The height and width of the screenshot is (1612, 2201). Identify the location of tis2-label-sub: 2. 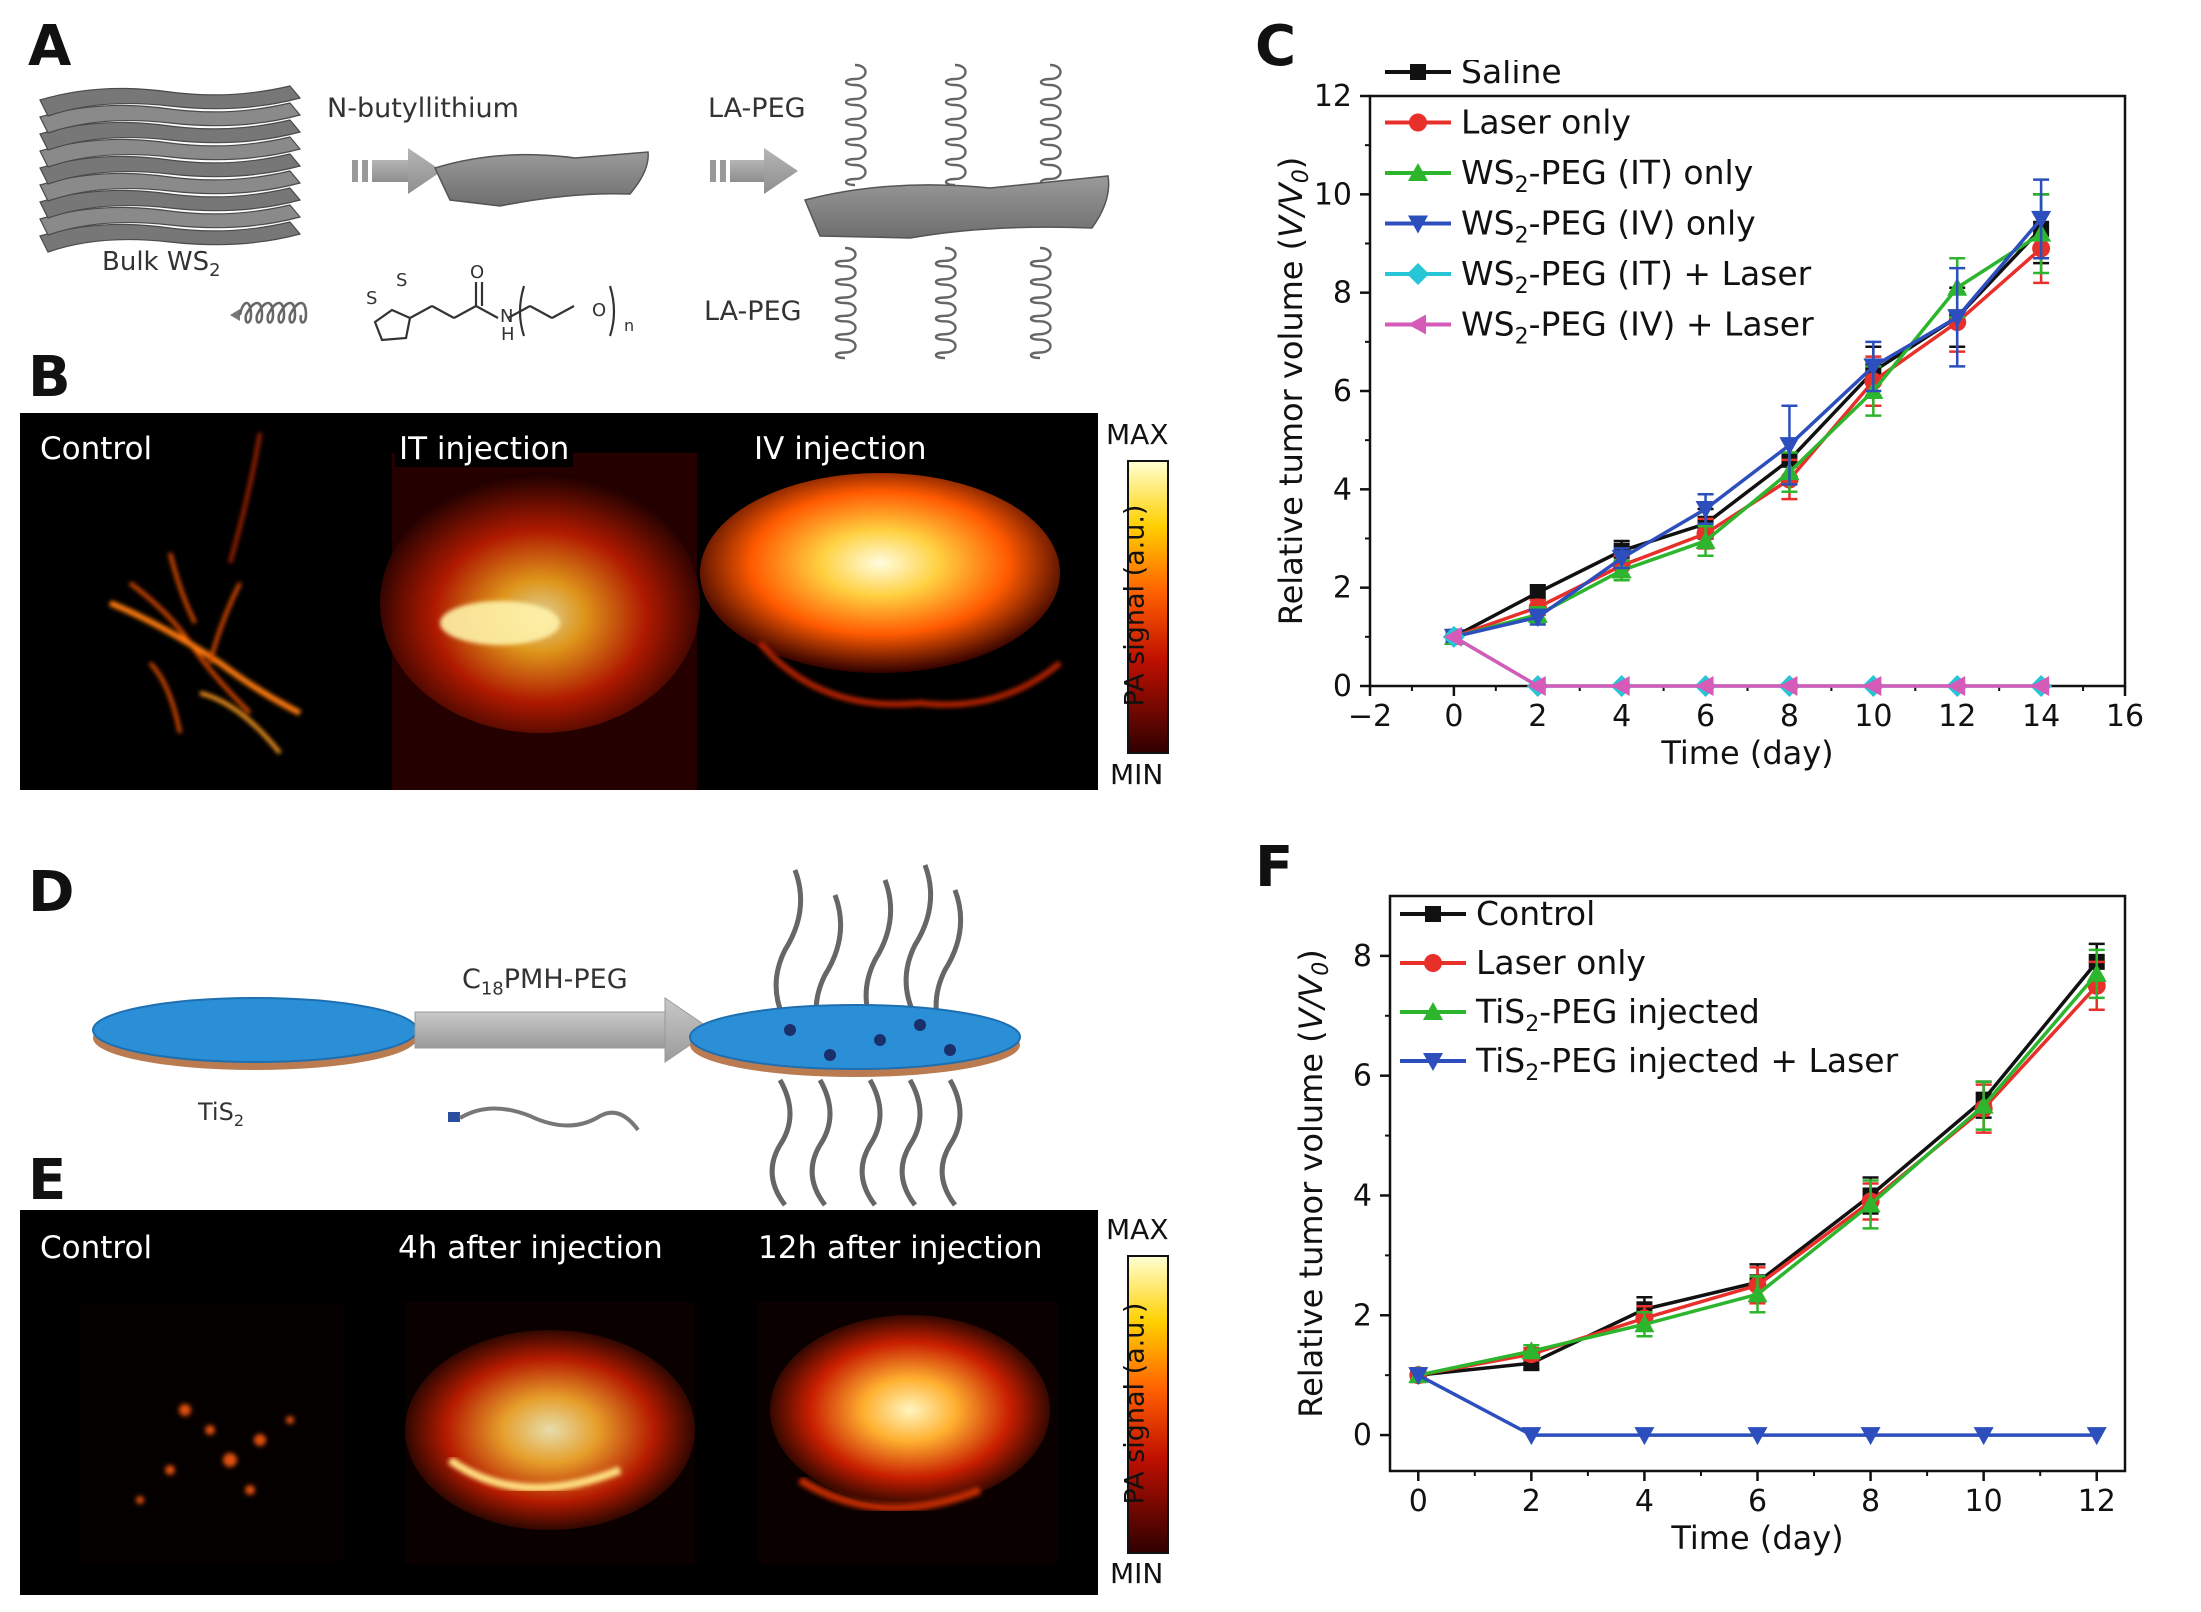
(239, 1120).